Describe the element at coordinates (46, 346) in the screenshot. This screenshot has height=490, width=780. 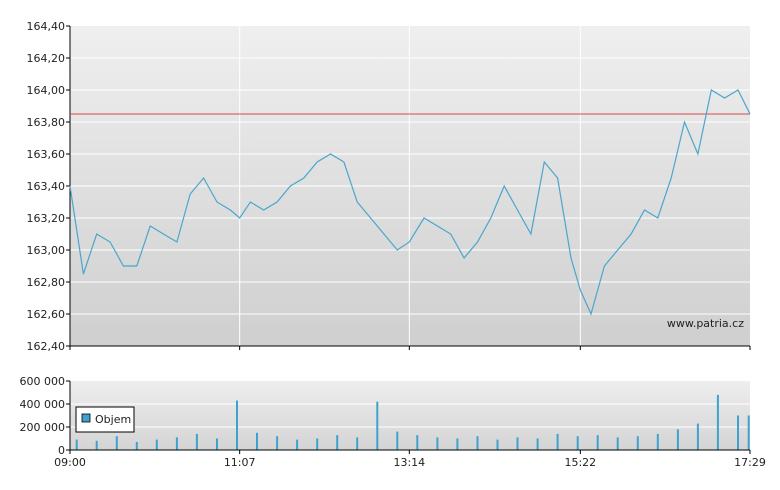
I see `price-y-tick-label: 162,40` at that location.